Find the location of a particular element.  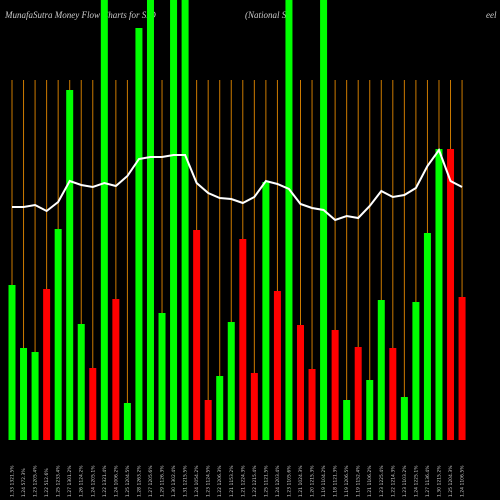

x-tick-label: 1.30 1215.2% is located at coordinates (439, 481).